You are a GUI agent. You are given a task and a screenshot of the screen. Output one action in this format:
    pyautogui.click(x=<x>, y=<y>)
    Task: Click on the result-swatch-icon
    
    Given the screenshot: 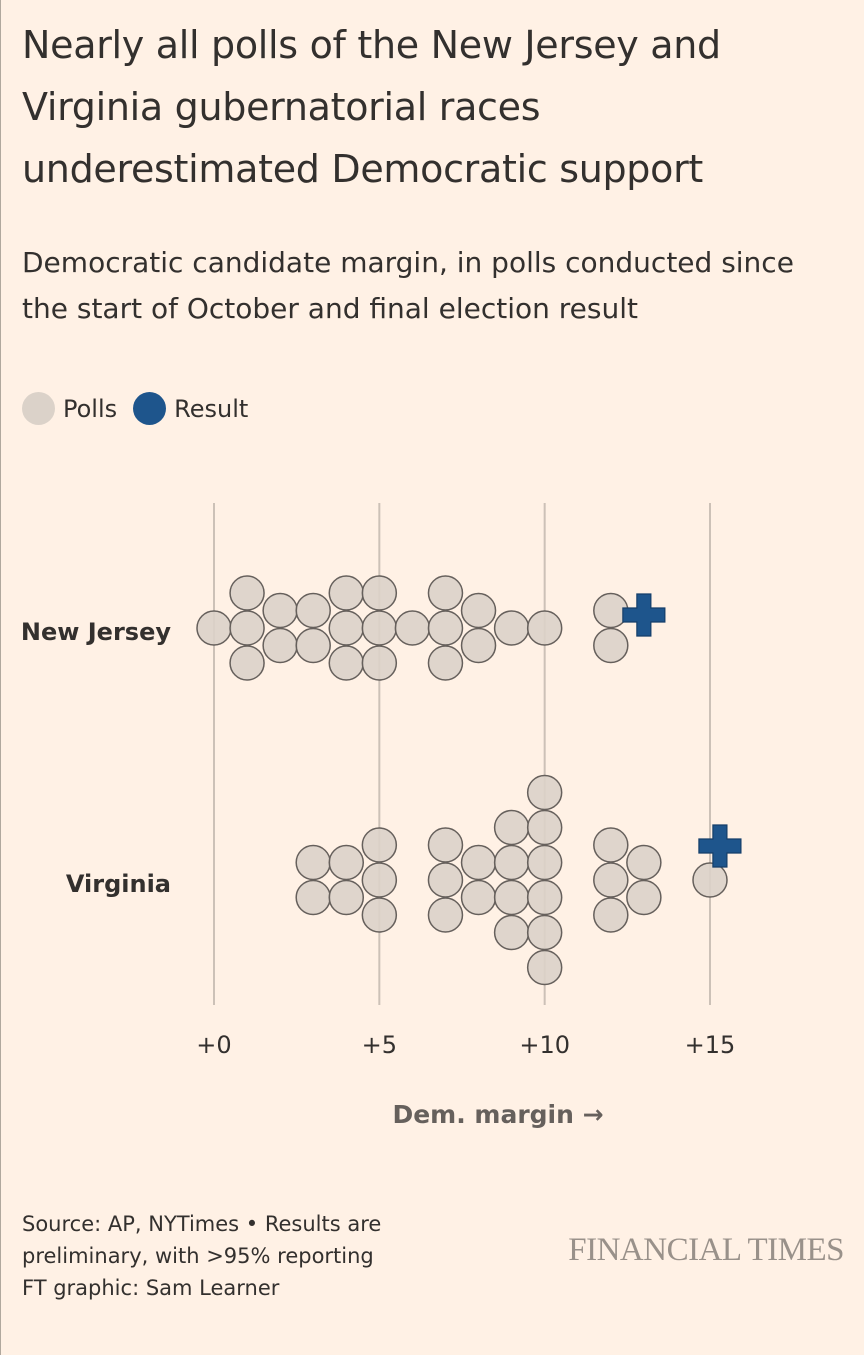 What is the action you would take?
    pyautogui.click(x=150, y=408)
    